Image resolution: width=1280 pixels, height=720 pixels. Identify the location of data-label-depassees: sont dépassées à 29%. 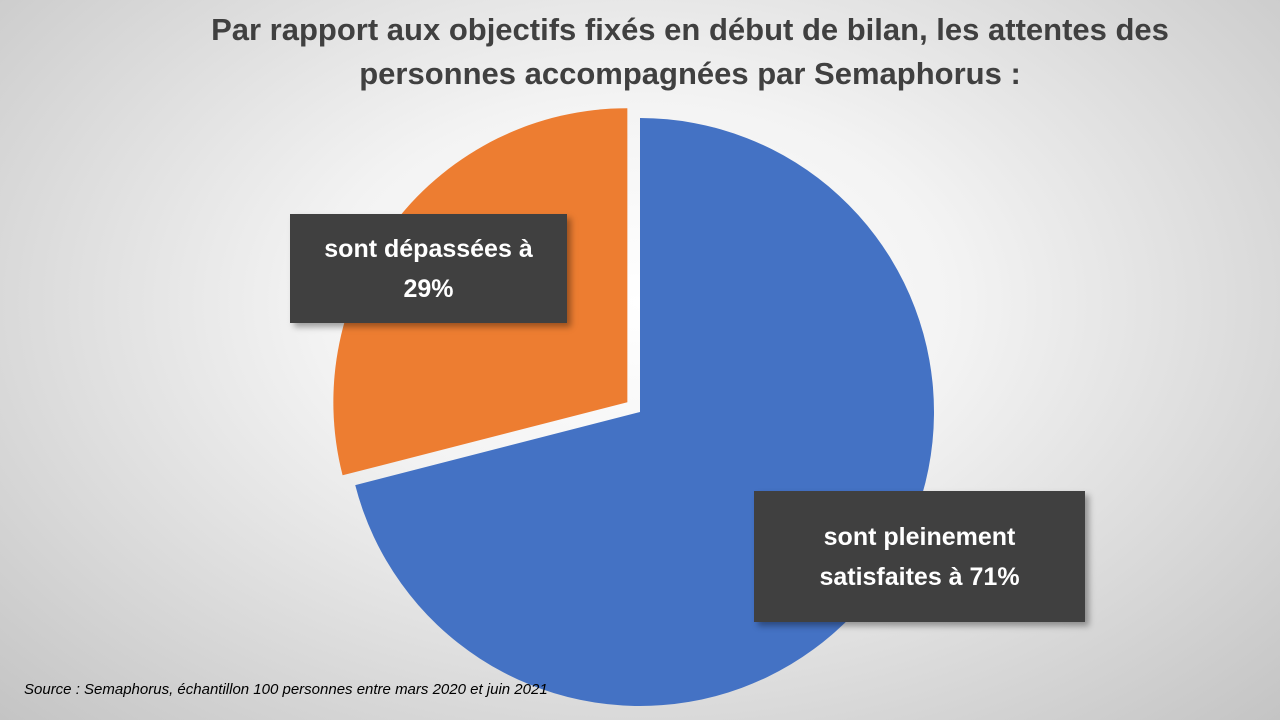
(428, 268).